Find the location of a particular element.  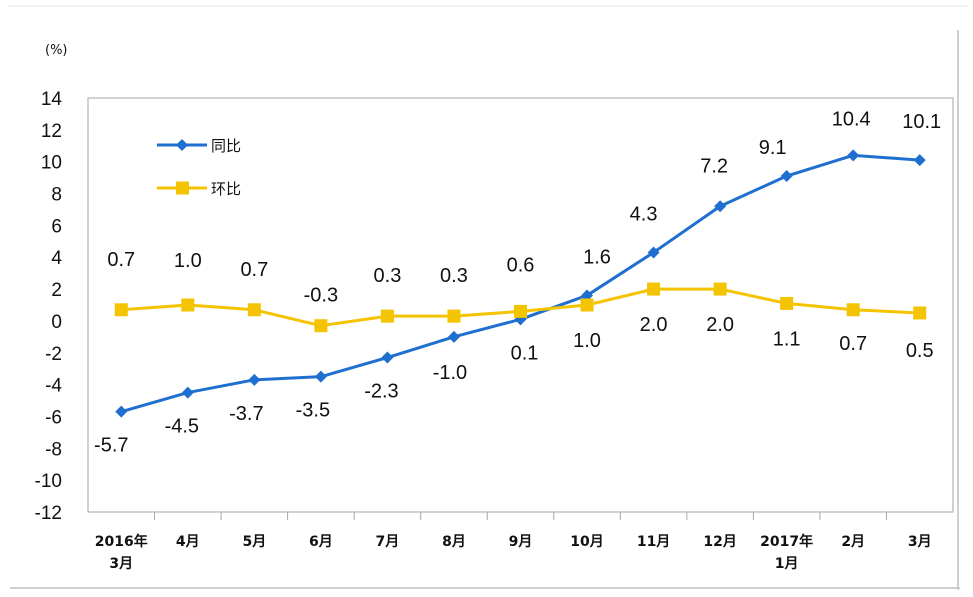

y-tick-label: 10 is located at coordinates (51, 163).